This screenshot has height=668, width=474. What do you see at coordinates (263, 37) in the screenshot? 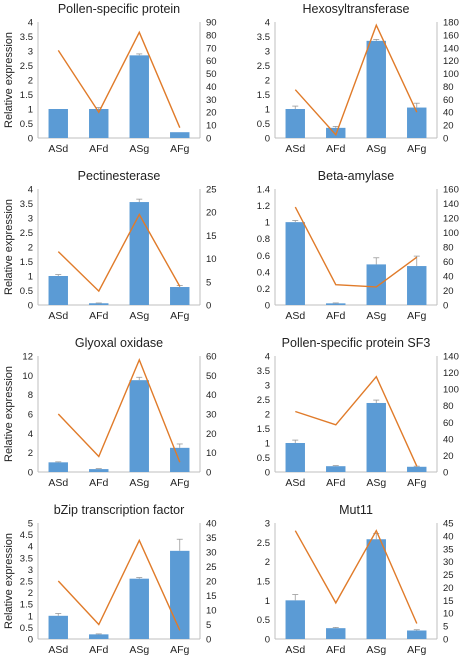
I see `y-tick-label: 3.5` at bounding box center [263, 37].